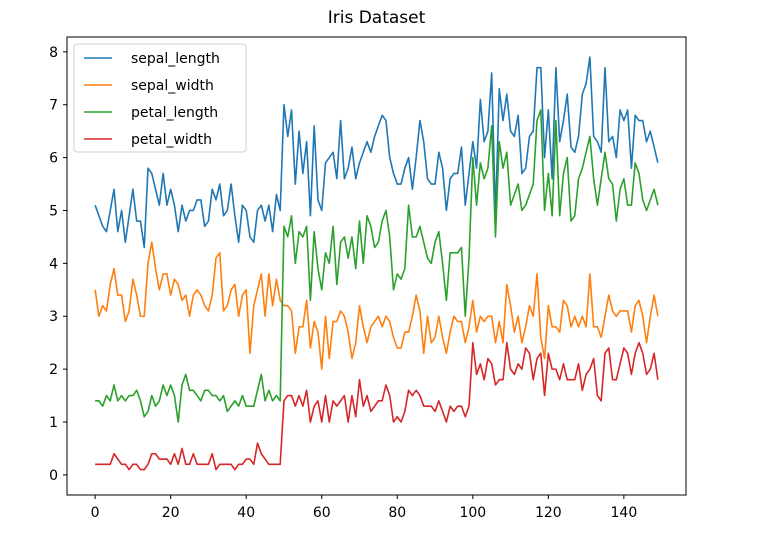  Describe the element at coordinates (174, 113) in the screenshot. I see `legend-label-petal_length: petal_length` at that location.